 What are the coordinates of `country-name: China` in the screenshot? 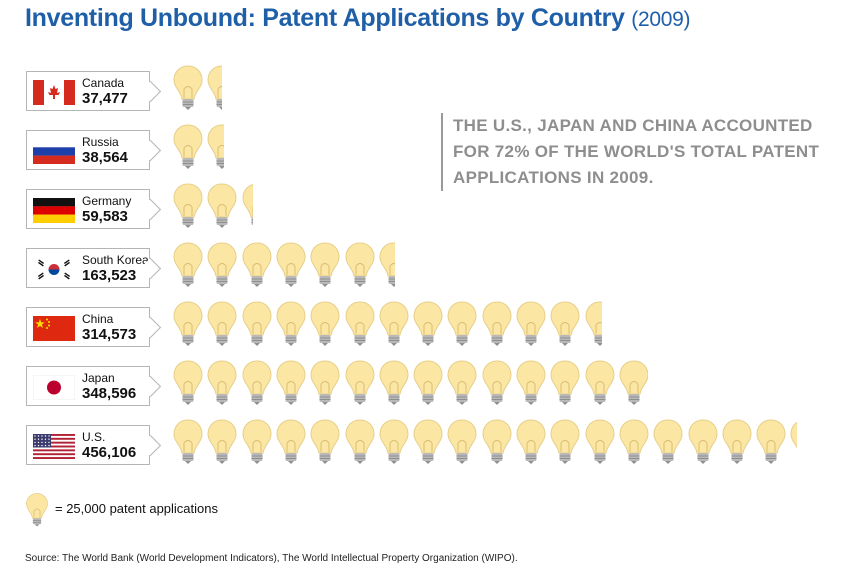 It's located at (98, 319).